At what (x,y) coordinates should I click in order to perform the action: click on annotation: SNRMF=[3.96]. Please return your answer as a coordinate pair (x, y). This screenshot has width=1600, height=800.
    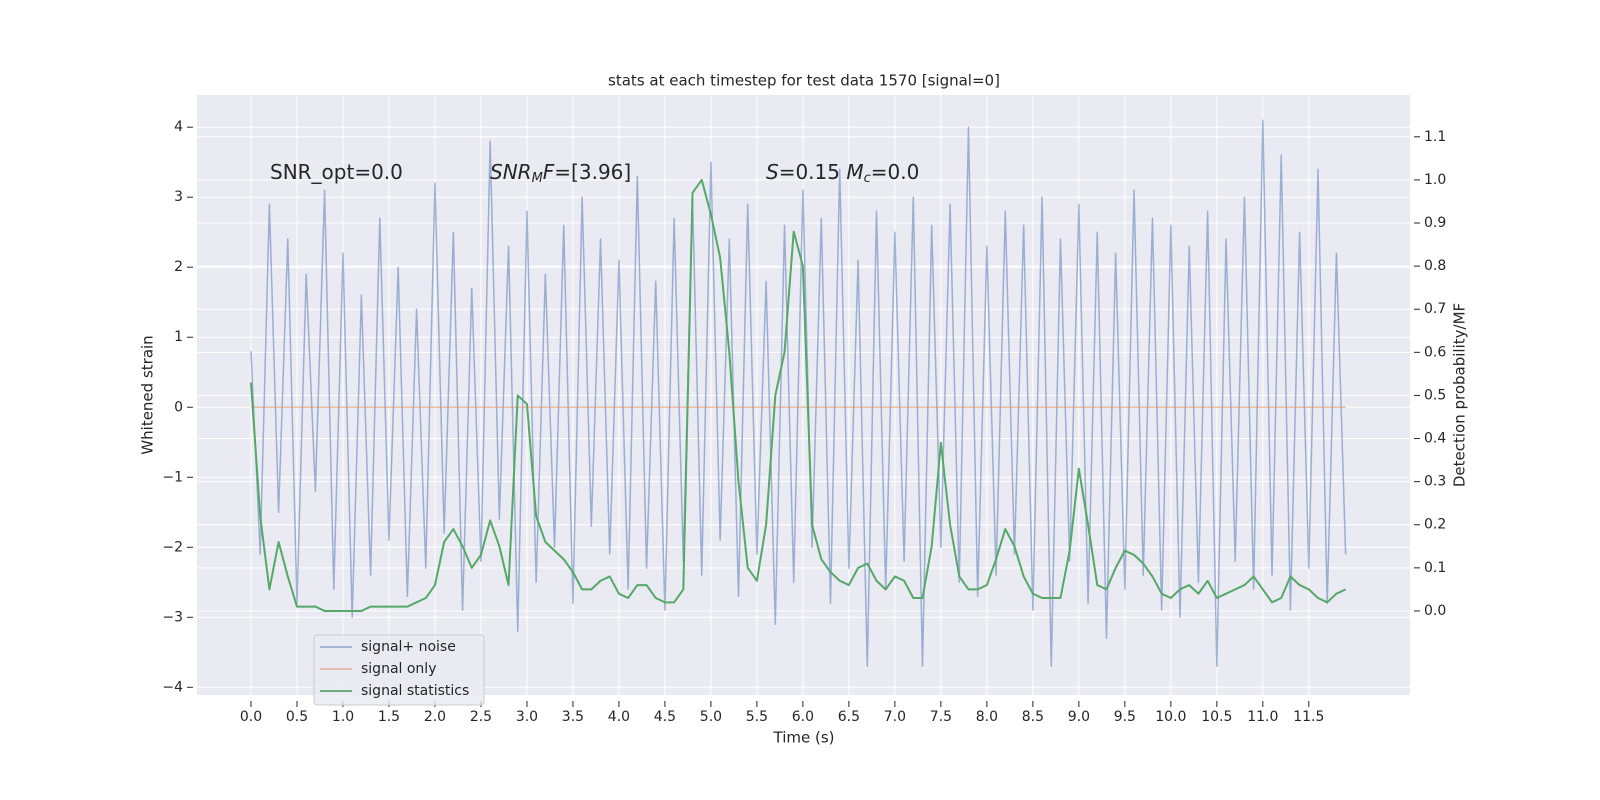
    Looking at the image, I should click on (560, 173).